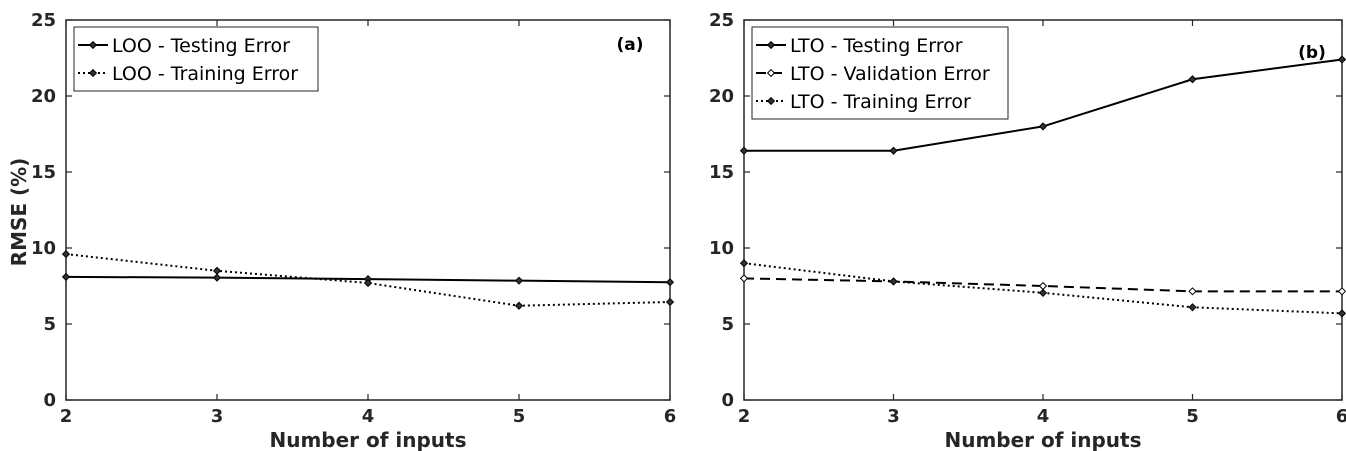  I want to click on legend-entry: LTO - Training Error, so click(880, 102).